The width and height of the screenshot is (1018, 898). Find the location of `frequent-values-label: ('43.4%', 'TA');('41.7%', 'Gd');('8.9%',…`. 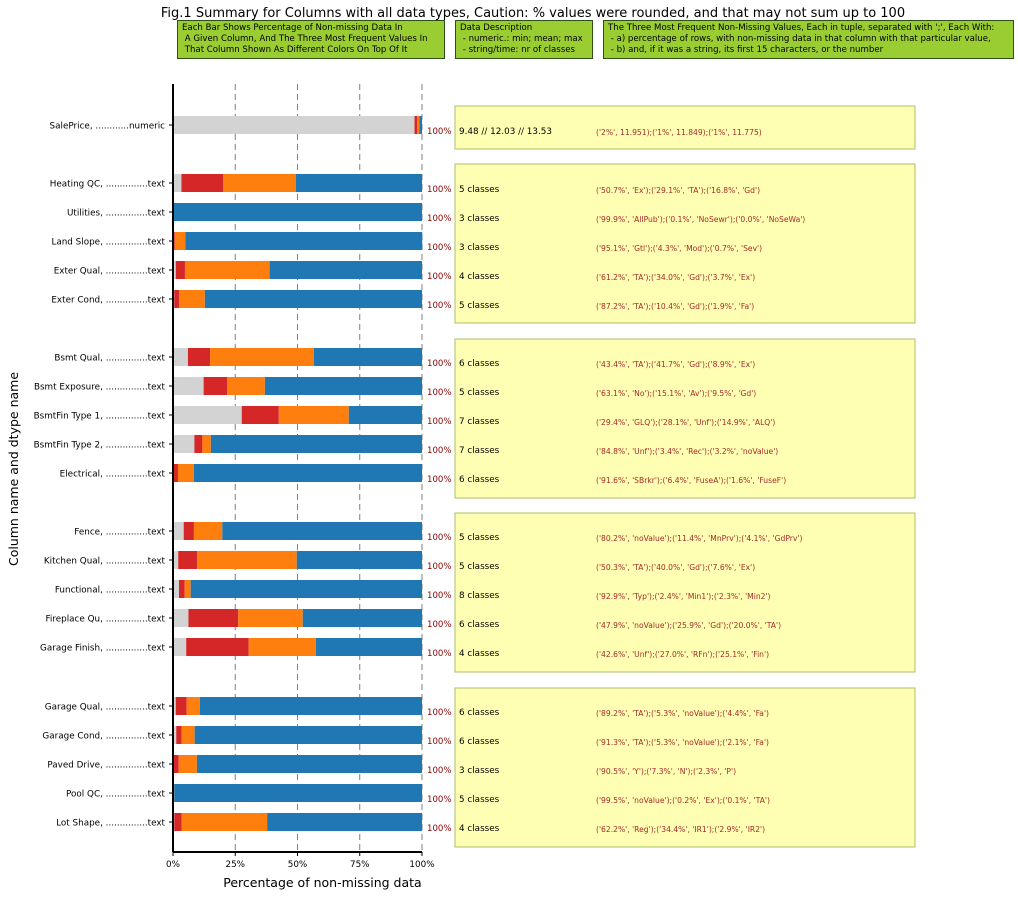

frequent-values-label: ('43.4%', 'TA');('41.7%', 'Gd');('8.9%',… is located at coordinates (675, 364).